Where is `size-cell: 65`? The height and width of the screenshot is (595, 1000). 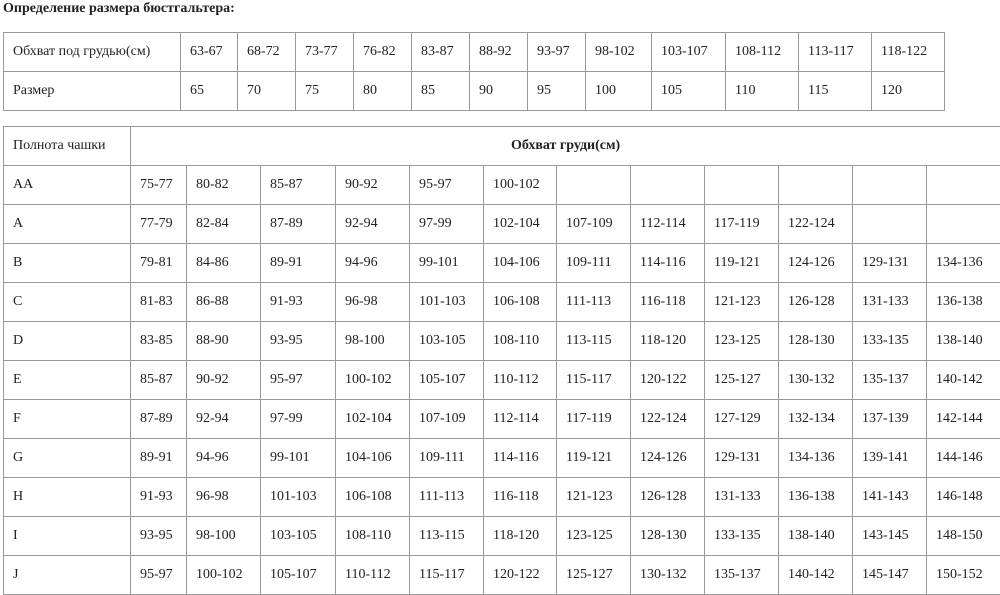 size-cell: 65 is located at coordinates (209, 91).